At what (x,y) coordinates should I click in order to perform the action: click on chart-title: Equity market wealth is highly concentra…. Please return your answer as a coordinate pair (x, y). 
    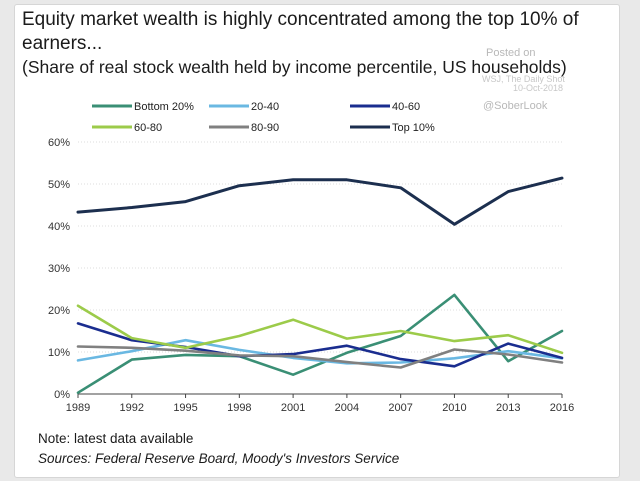
    Looking at the image, I should click on (300, 31).